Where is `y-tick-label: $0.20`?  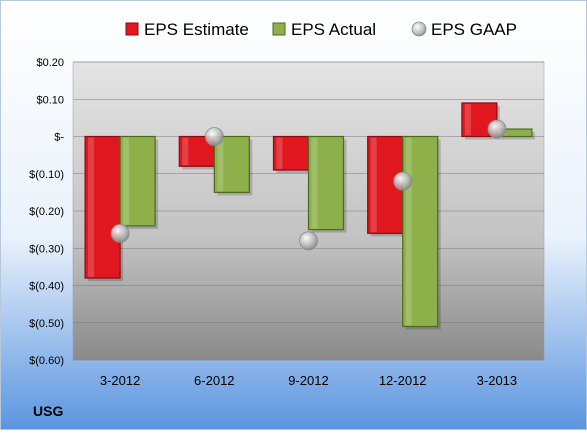
y-tick-label: $0.20 is located at coordinates (50, 63).